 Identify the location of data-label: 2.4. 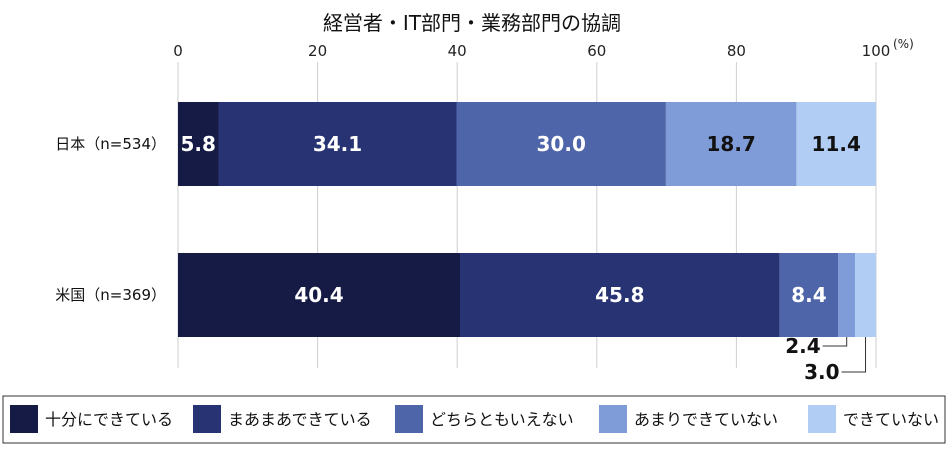
(802, 346).